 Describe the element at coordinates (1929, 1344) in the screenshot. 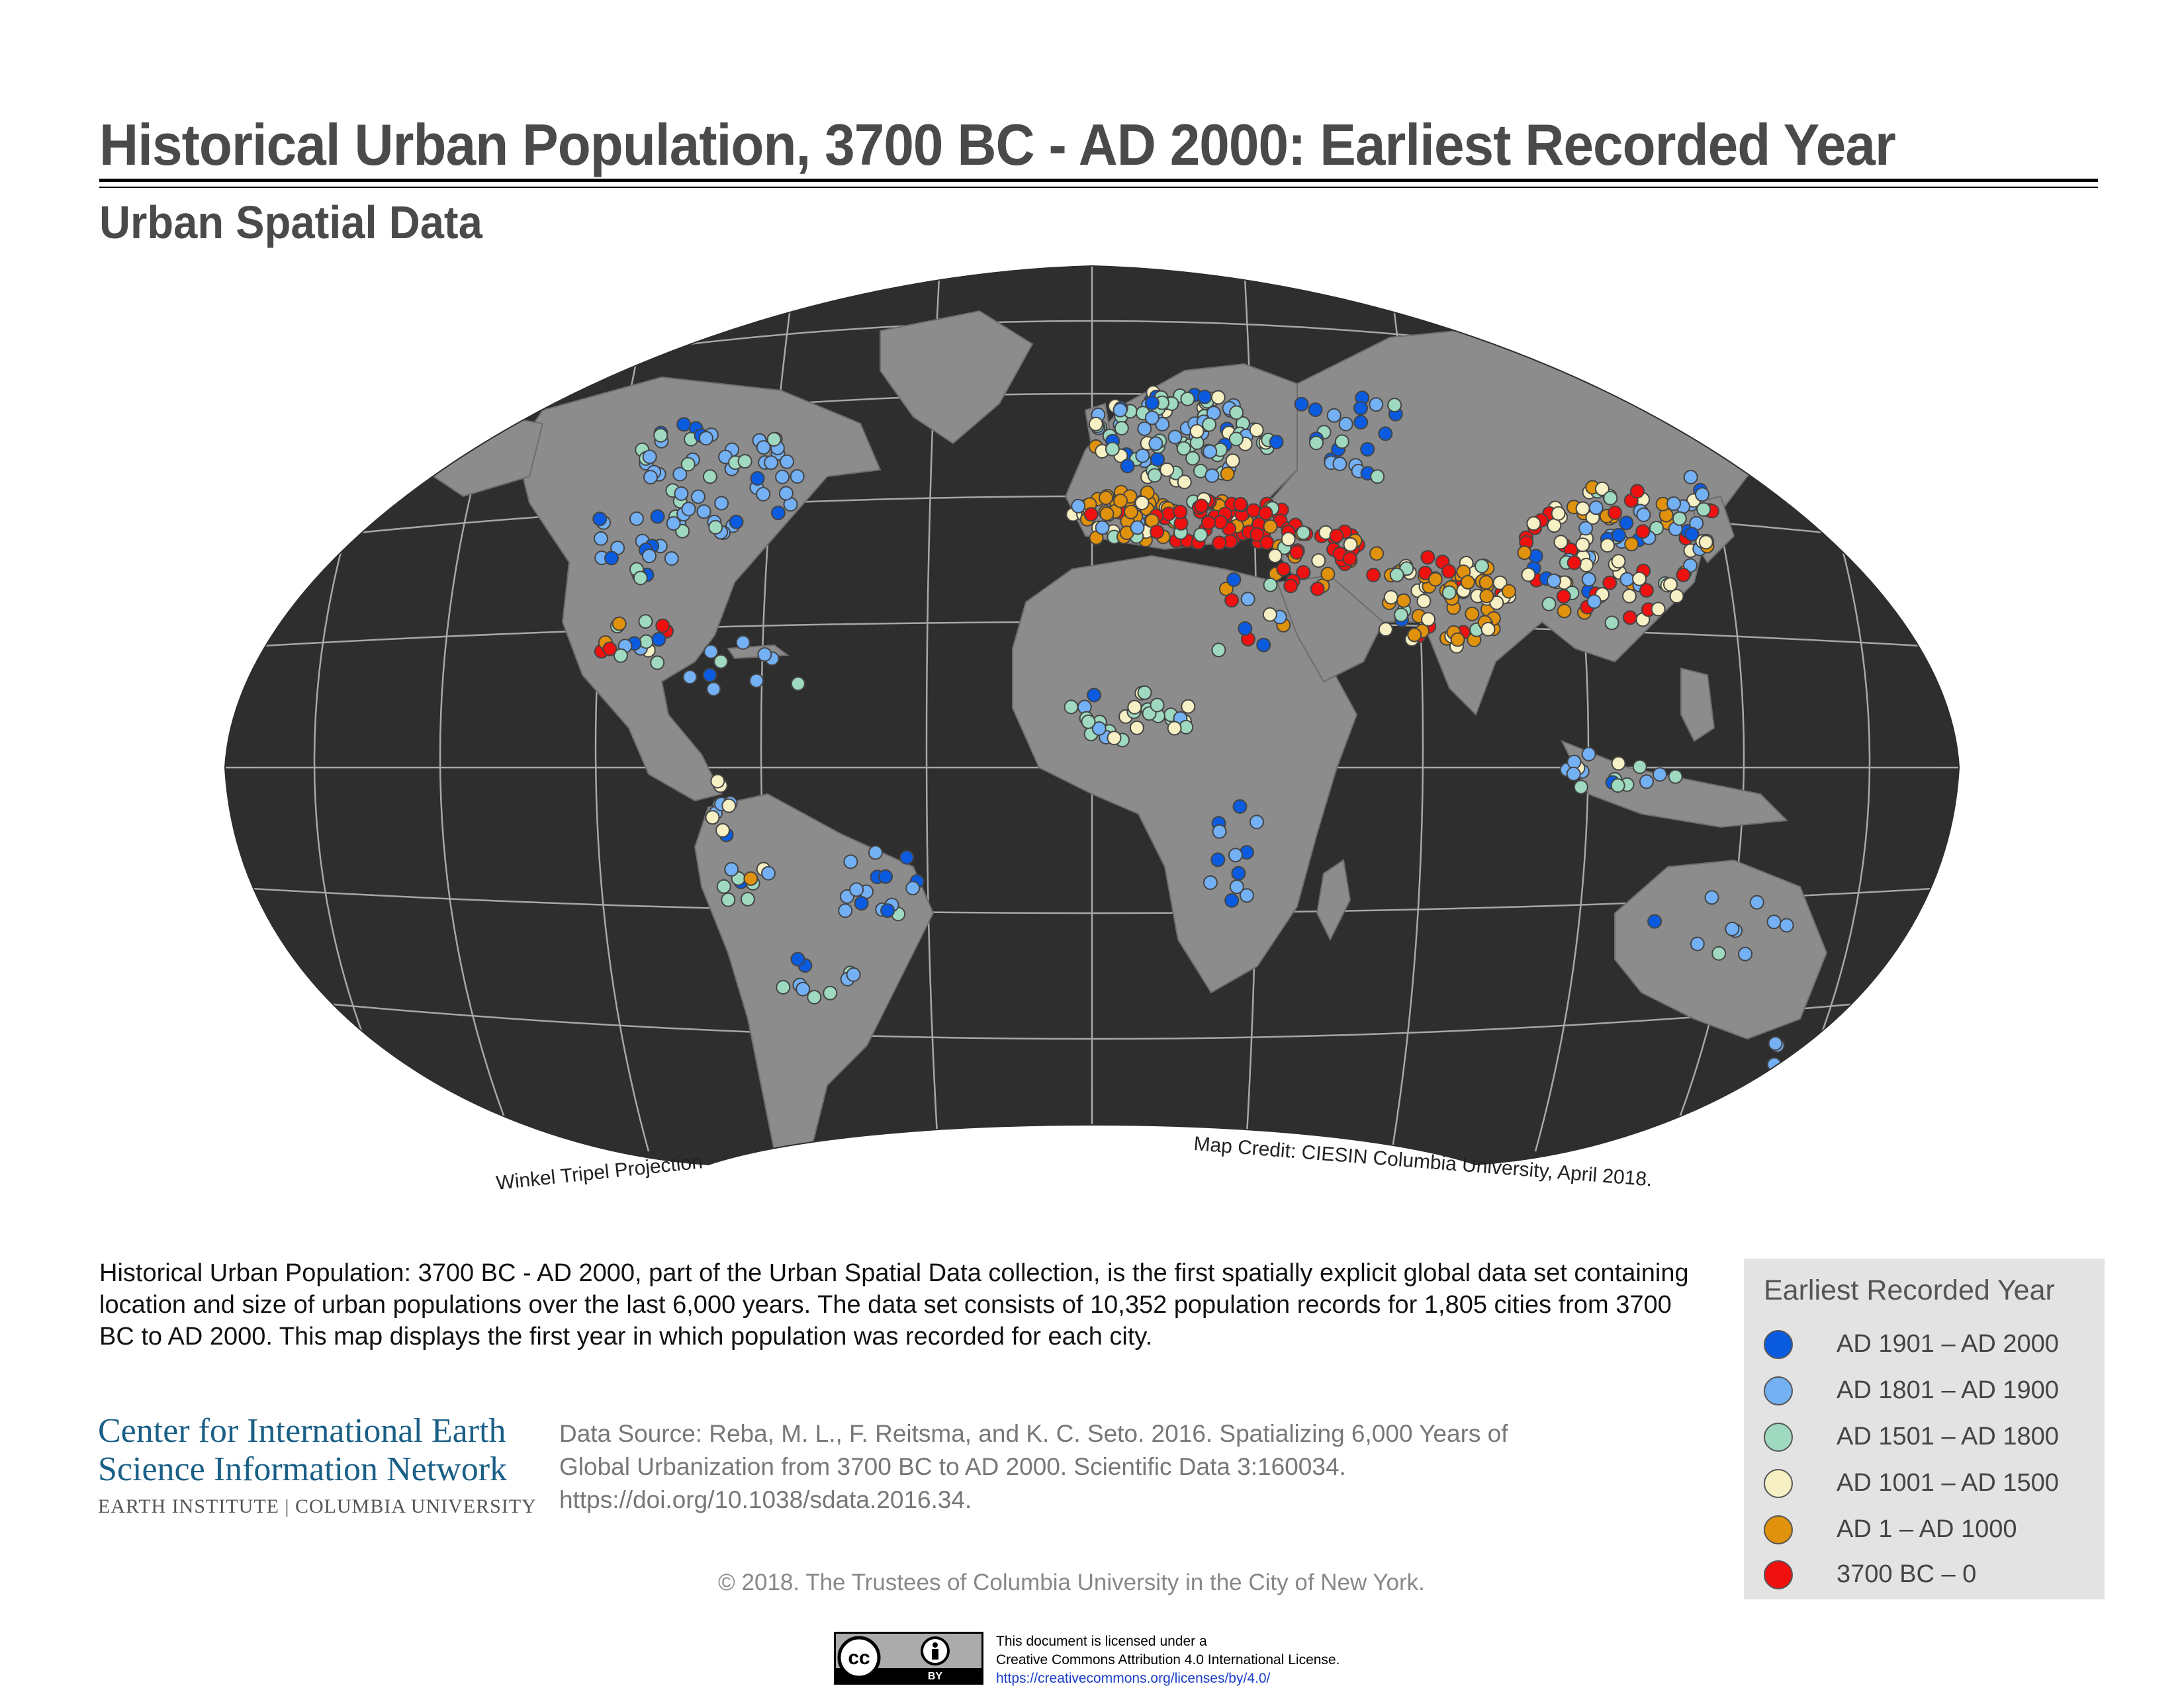

I see `legend-item-1901-2000: AD 1901 – AD 2000` at that location.